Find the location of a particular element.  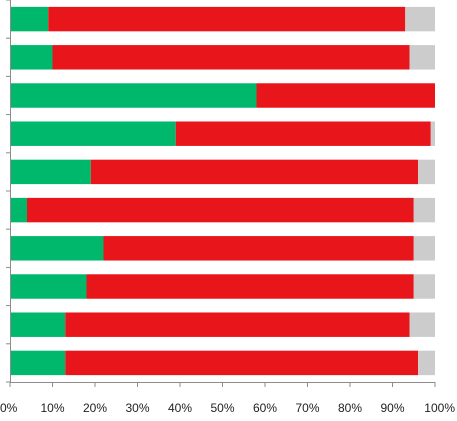

x-axis-tick-label: 60% is located at coordinates (265, 408).